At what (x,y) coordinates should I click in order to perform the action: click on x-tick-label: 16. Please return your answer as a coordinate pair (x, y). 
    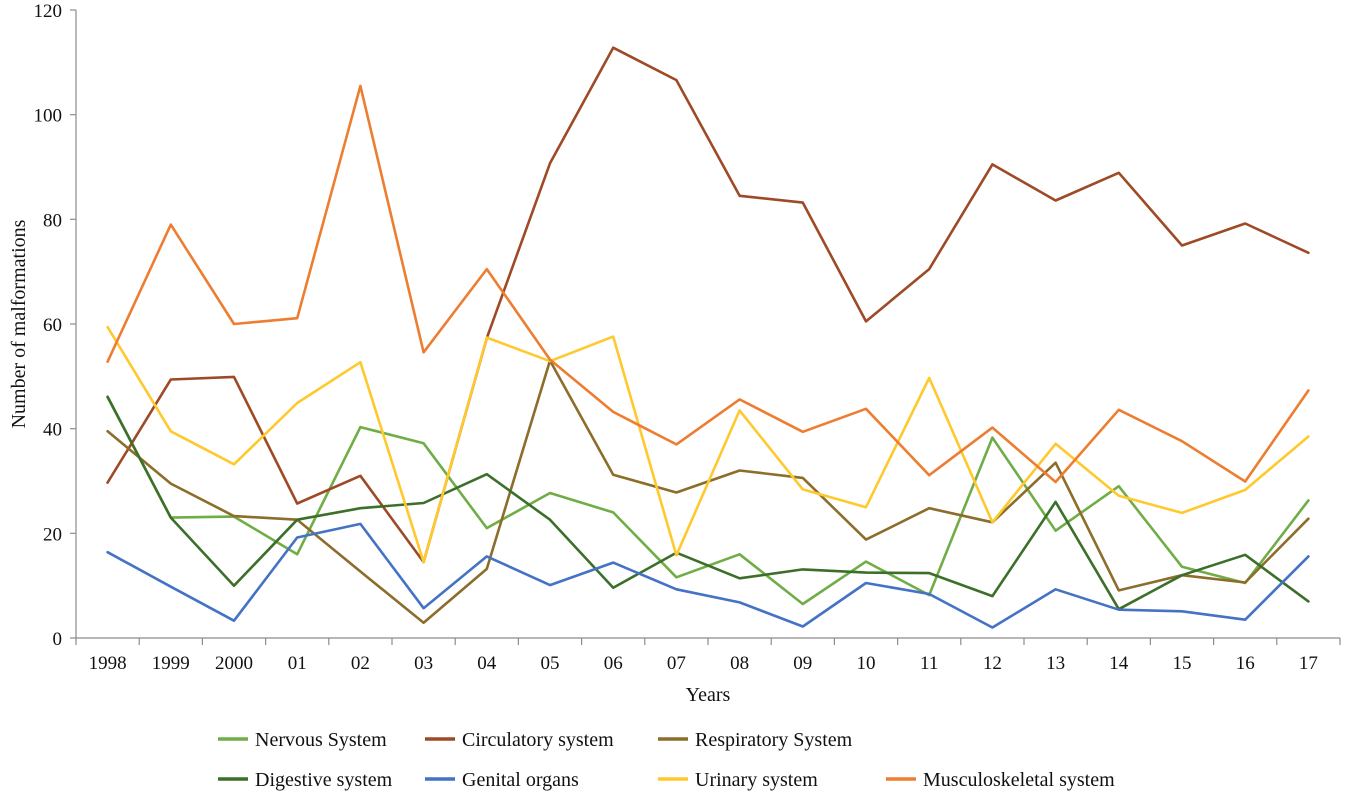
    Looking at the image, I should click on (1245, 663).